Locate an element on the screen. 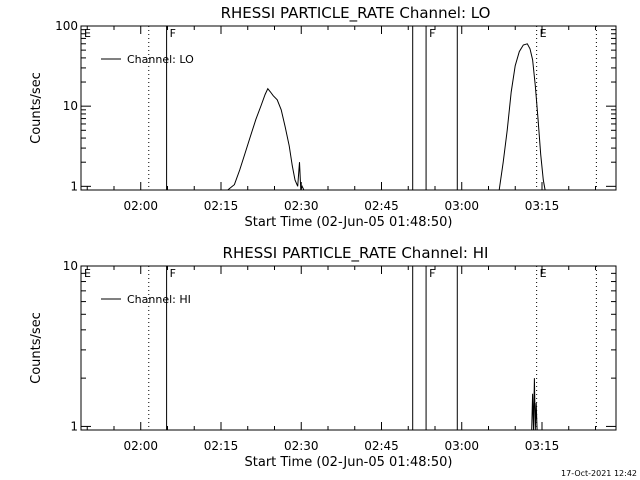 The width and height of the screenshot is (640, 480). lo-x-tick-label: 02:45 is located at coordinates (381, 206).